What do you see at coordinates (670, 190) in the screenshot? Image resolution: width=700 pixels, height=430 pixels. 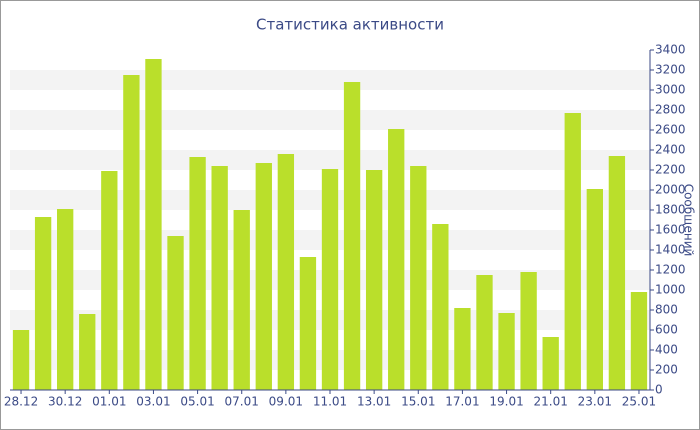 I see `y-tick-label: 2000` at bounding box center [670, 190].